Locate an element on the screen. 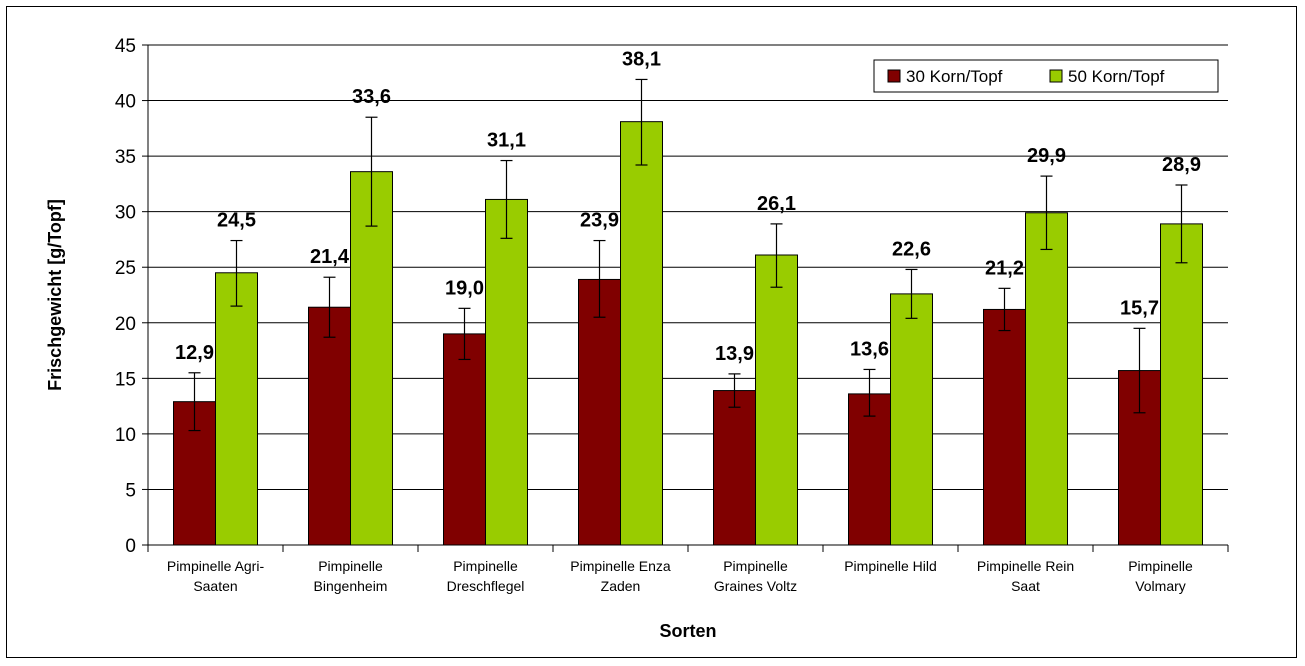  legend-label: 50 Korn/Topf is located at coordinates (1116, 76).